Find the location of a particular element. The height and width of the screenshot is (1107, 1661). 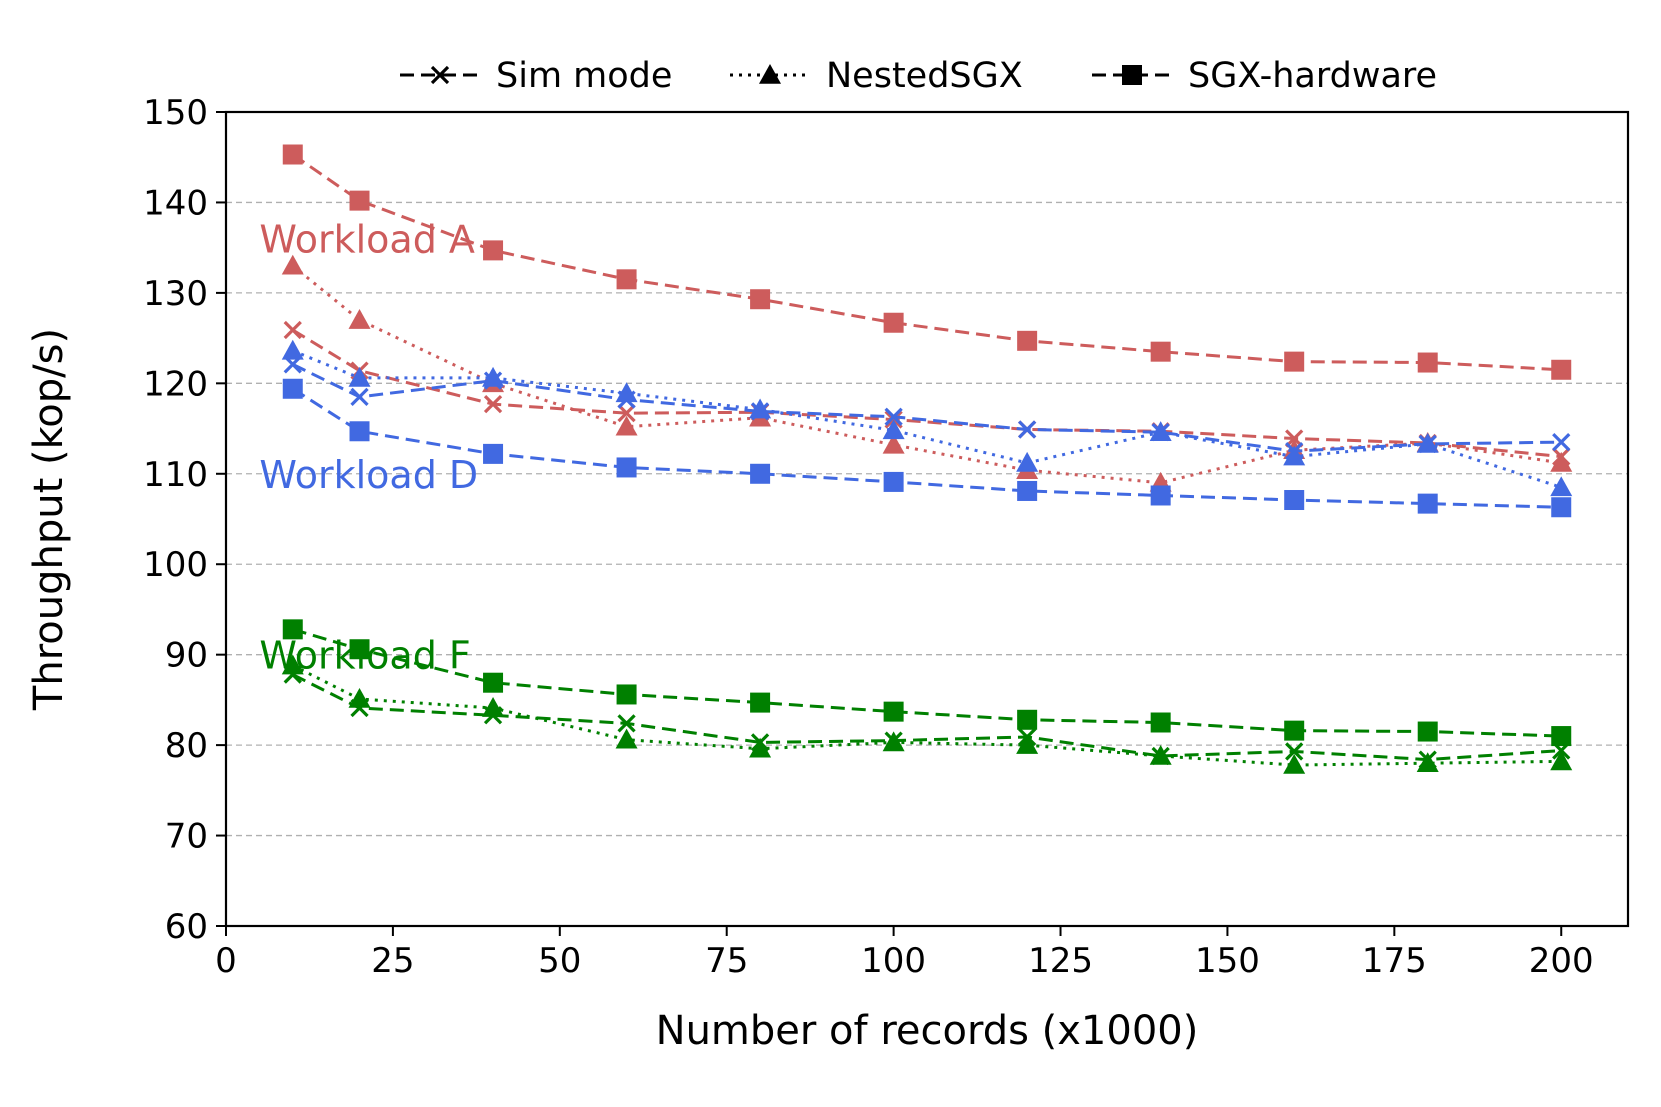

x-axis-label: Number of records (x1000) is located at coordinates (927, 1031).